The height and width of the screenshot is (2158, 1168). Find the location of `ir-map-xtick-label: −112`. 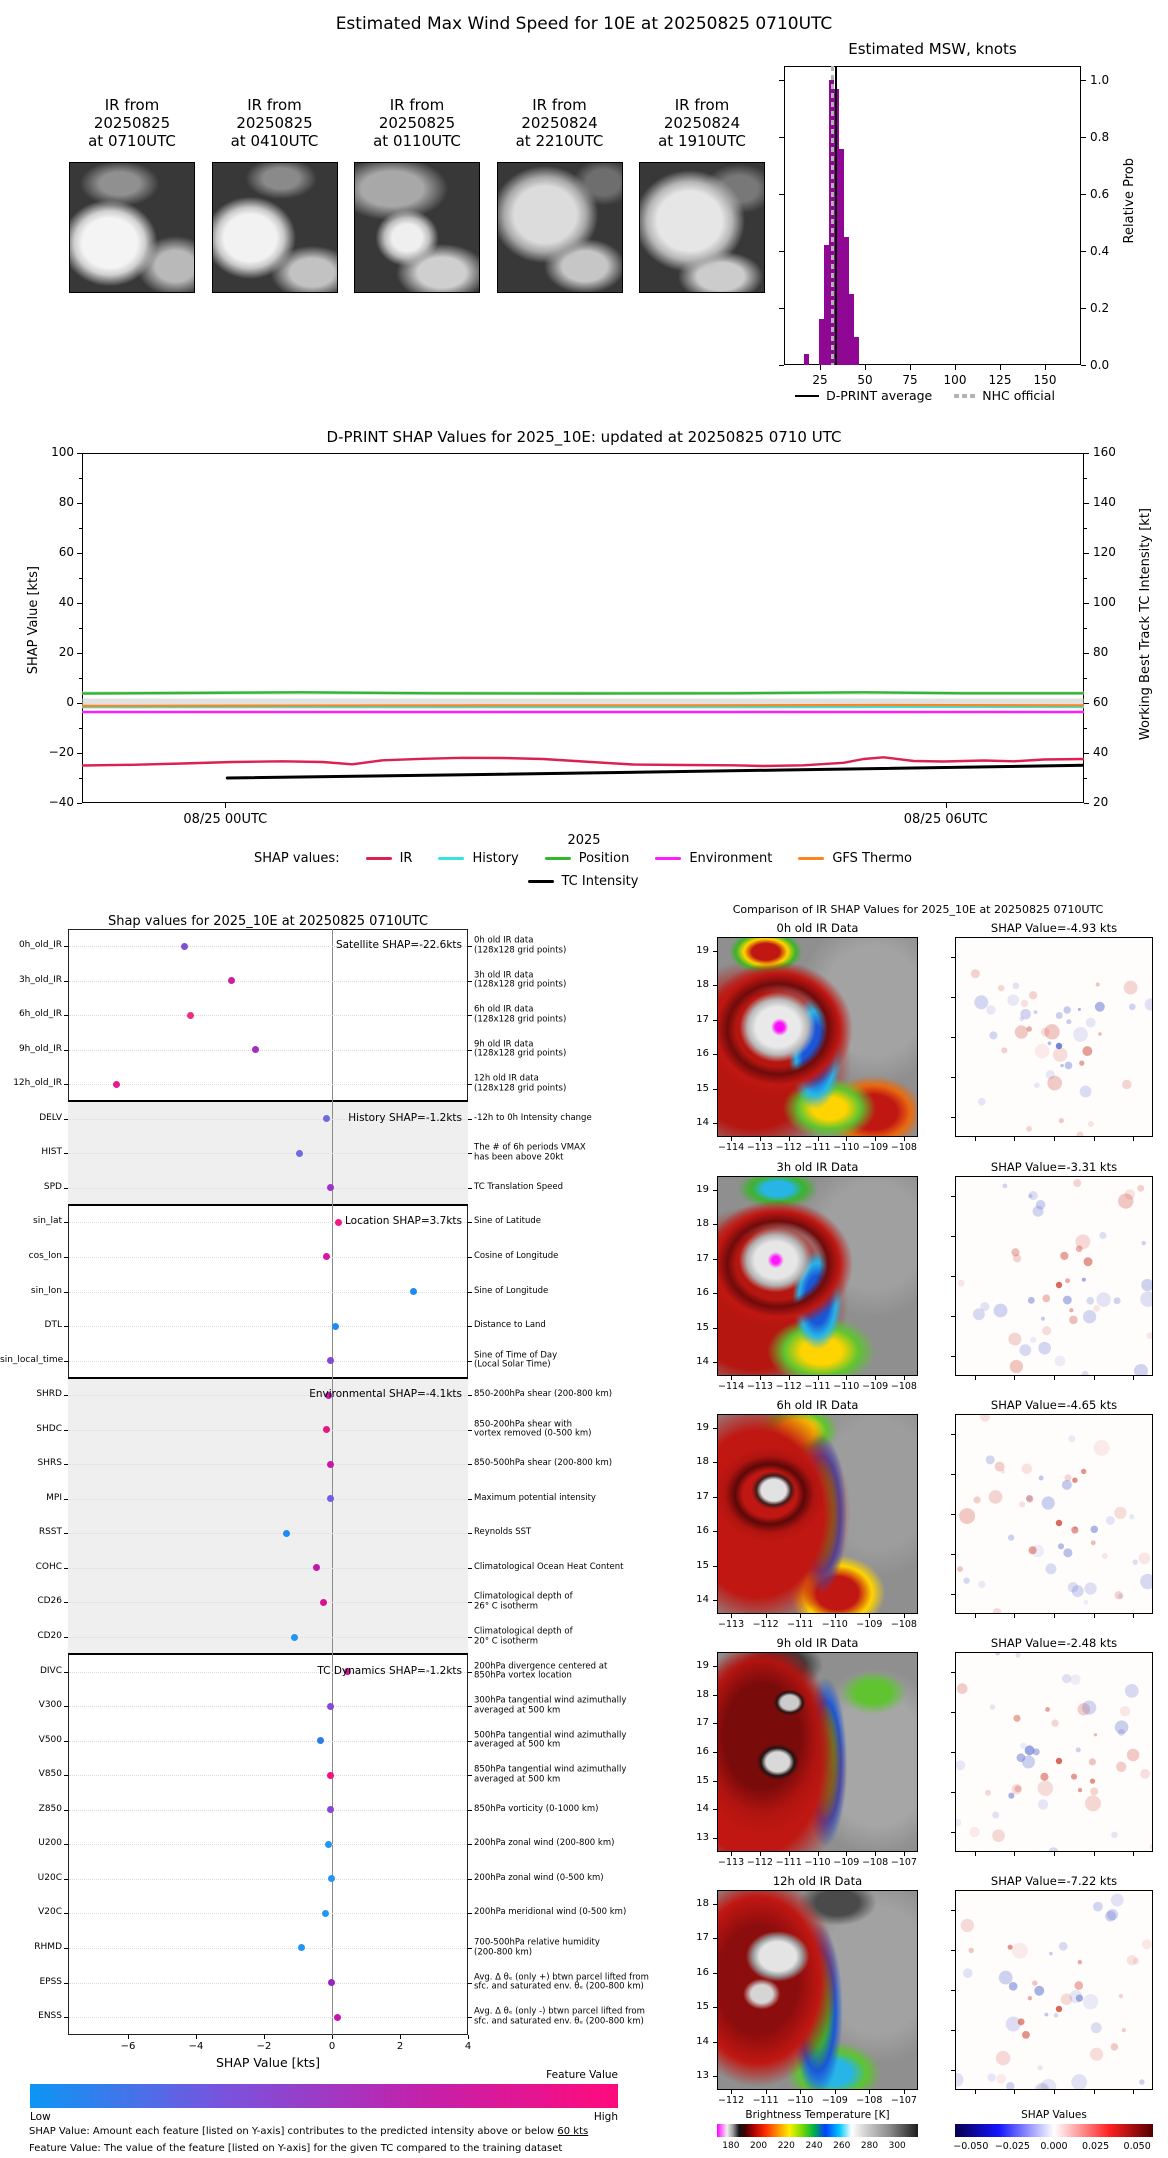

ir-map-xtick-label: −112 is located at coordinates (765, 1624).